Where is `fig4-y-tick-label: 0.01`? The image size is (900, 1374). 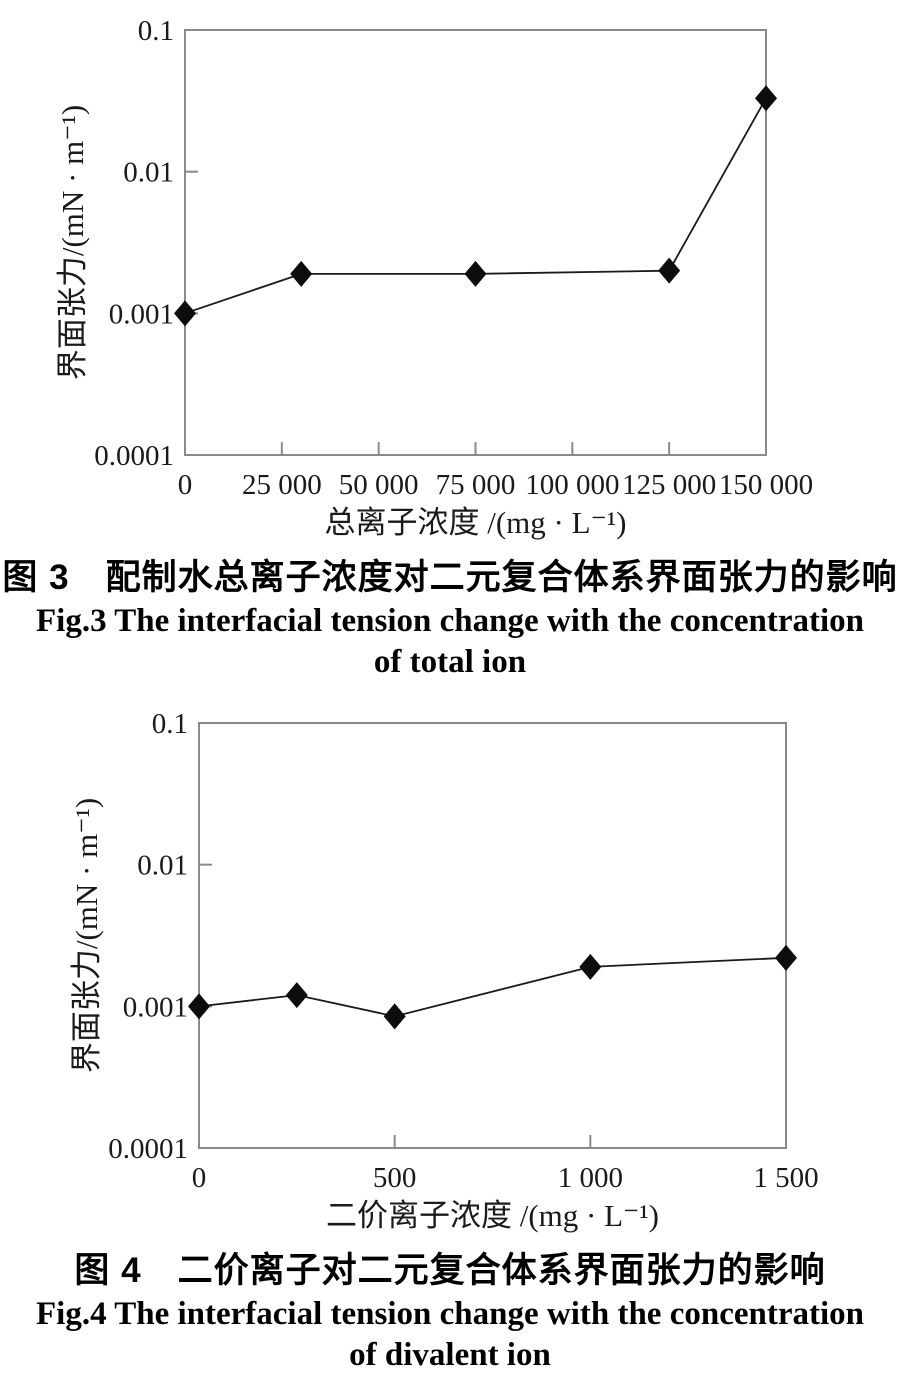 fig4-y-tick-label: 0.01 is located at coordinates (162, 866).